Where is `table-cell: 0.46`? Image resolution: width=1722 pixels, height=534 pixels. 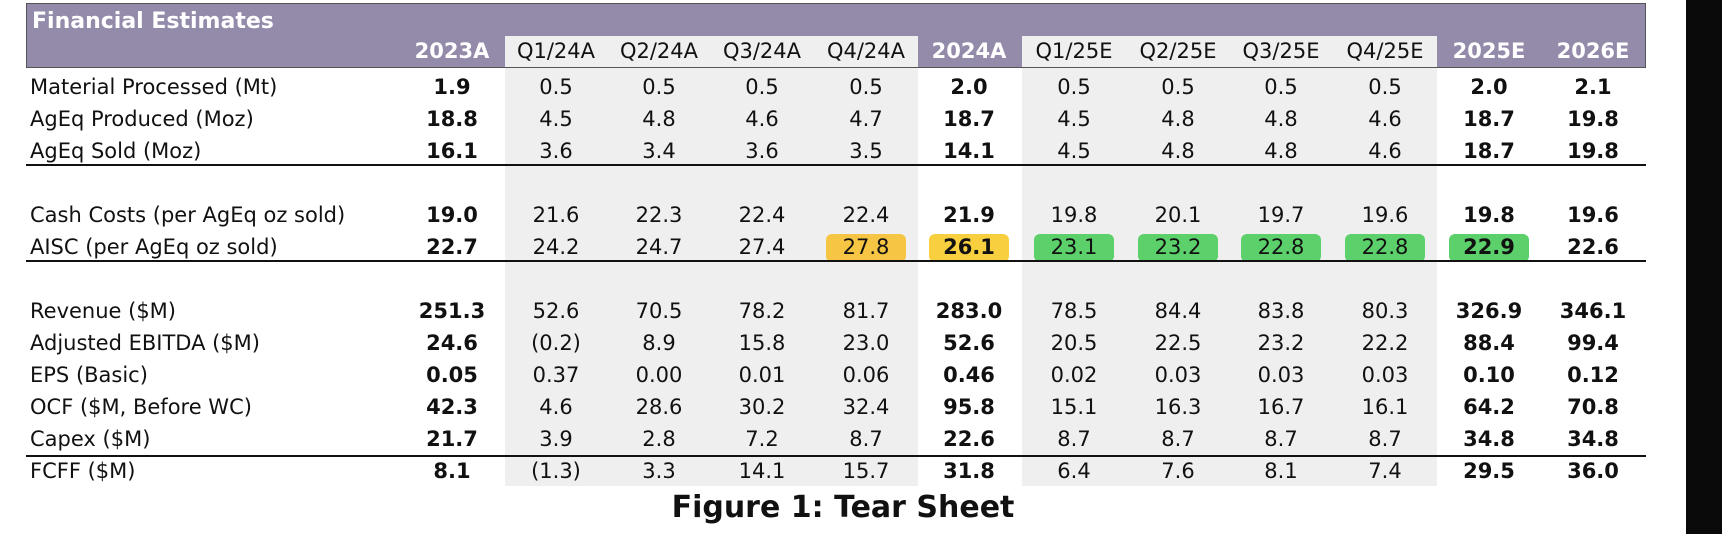 table-cell: 0.46 is located at coordinates (969, 375).